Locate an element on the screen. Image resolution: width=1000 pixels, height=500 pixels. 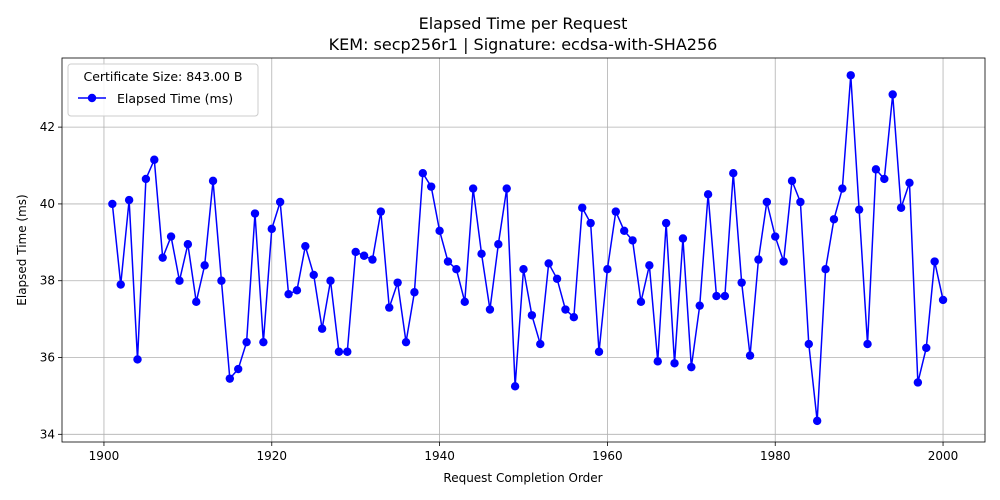
y-tick-label: 34 is located at coordinates (47, 434).